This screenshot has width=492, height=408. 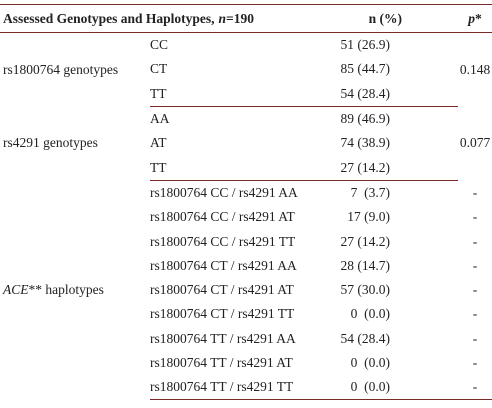 I want to click on genotype: rs1800764 CC / rs4291 TT, so click(x=223, y=241).